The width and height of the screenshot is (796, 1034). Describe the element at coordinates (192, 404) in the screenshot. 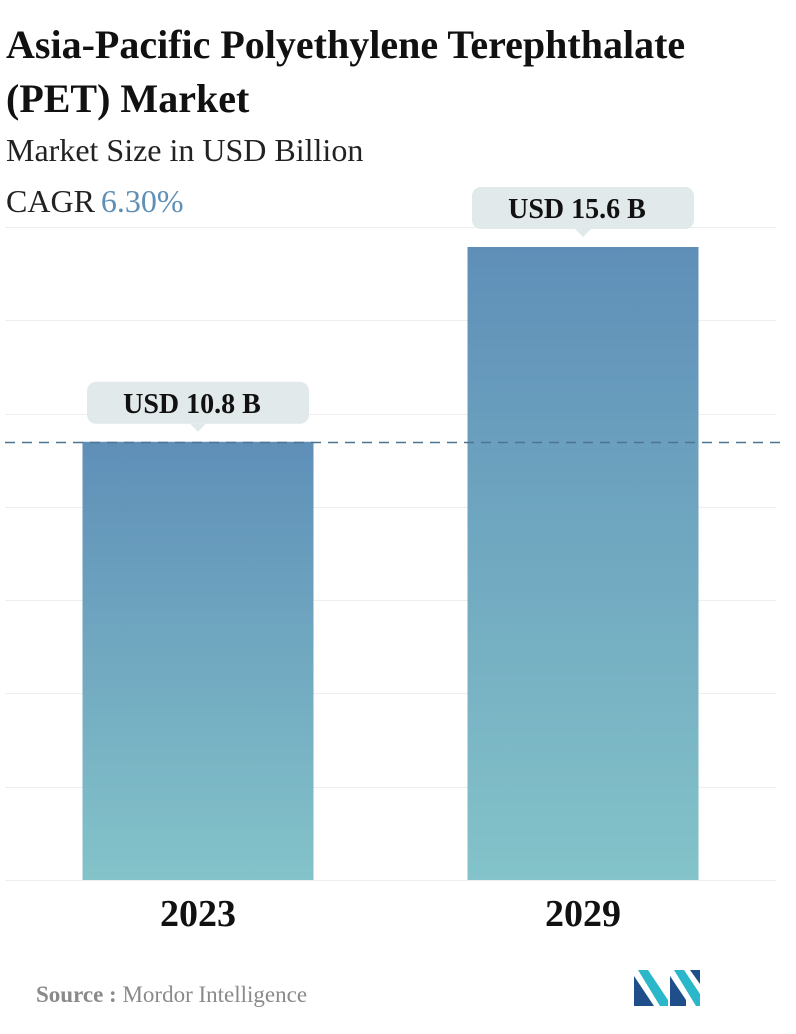

I see `data-label: USD 10.8 B` at that location.